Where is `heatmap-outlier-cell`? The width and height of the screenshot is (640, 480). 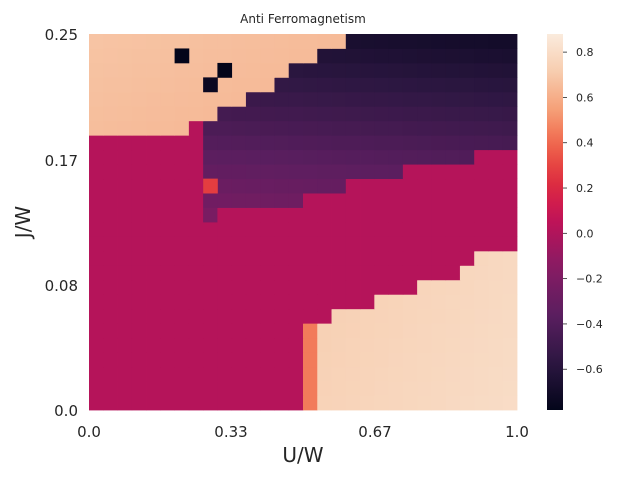 heatmap-outlier-cell is located at coordinates (225, 70).